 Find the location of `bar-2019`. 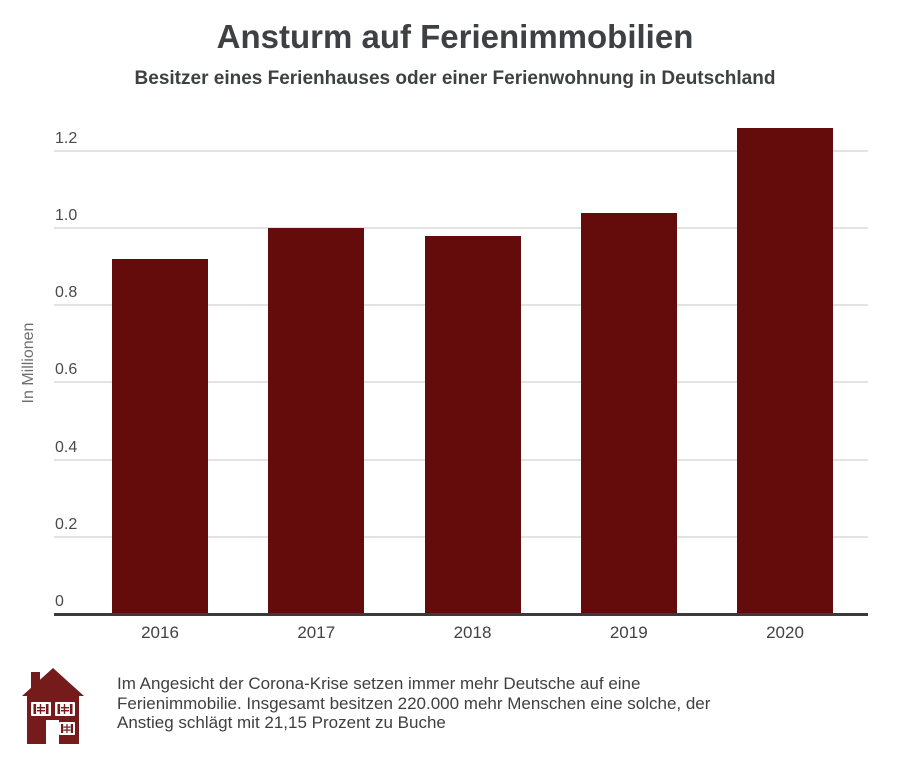

bar-2019 is located at coordinates (628, 412).